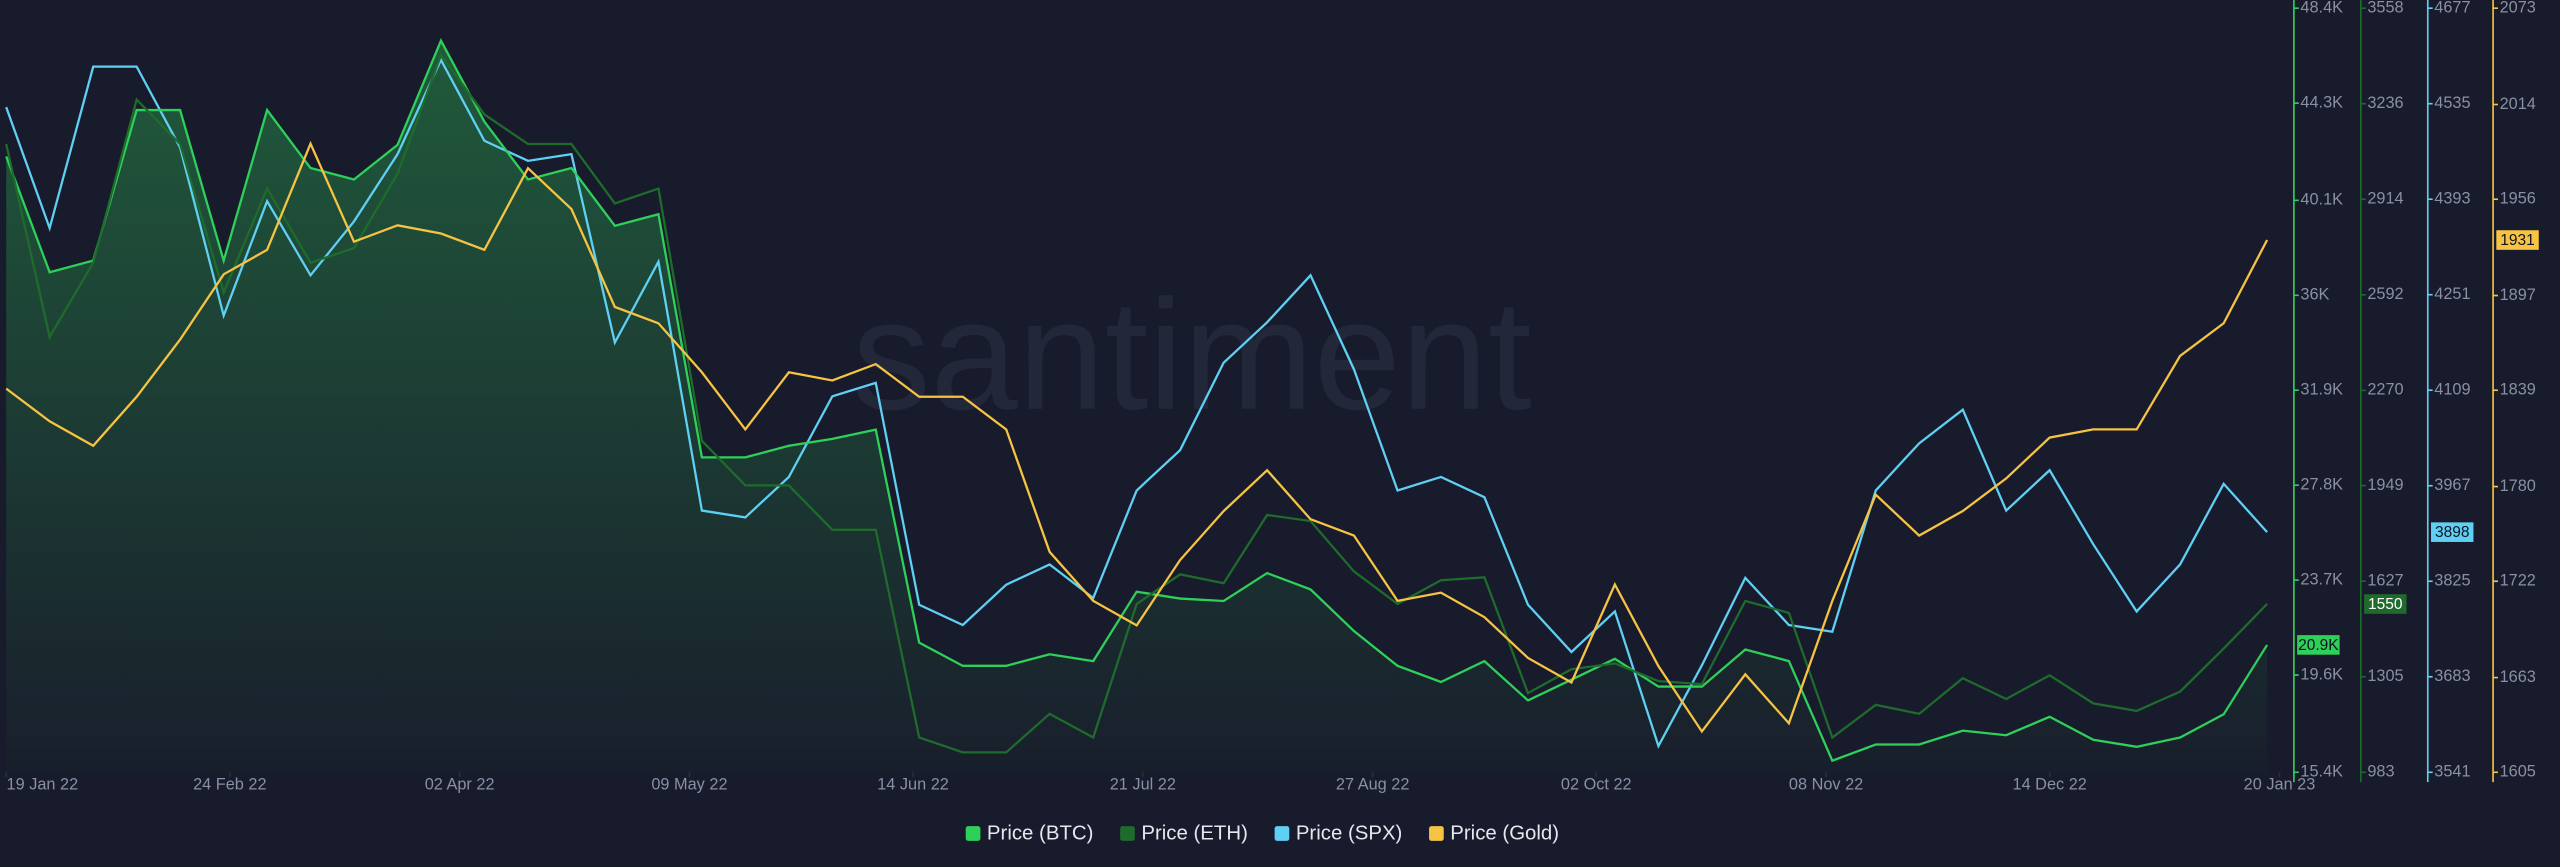 The image size is (2560, 867). I want to click on y-tick-label: 1949, so click(2385, 485).